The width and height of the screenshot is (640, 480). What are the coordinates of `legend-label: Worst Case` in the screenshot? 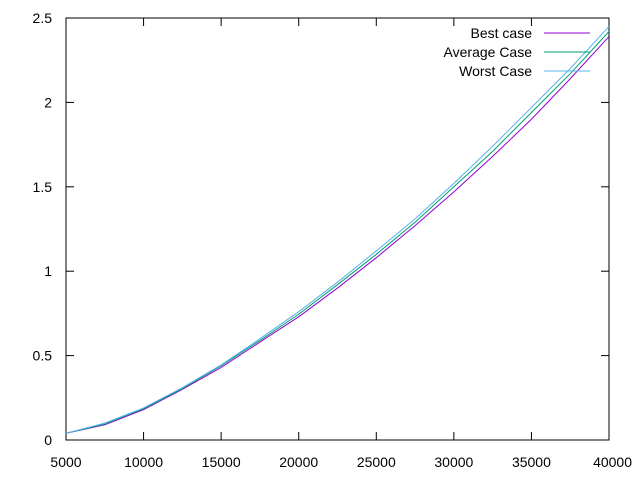 It's located at (495, 71).